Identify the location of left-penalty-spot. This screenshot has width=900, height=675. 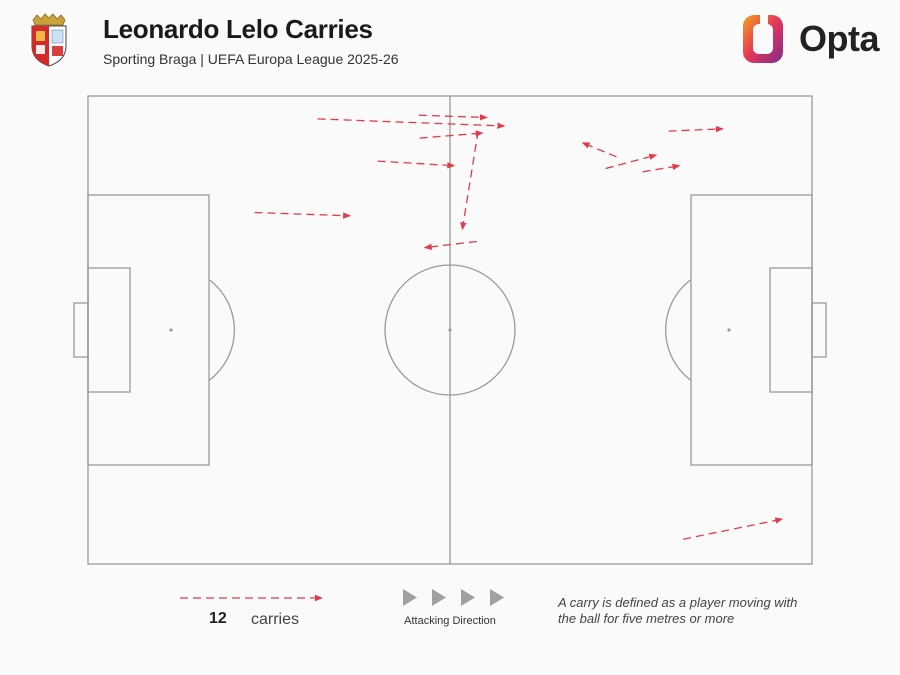
(171, 330).